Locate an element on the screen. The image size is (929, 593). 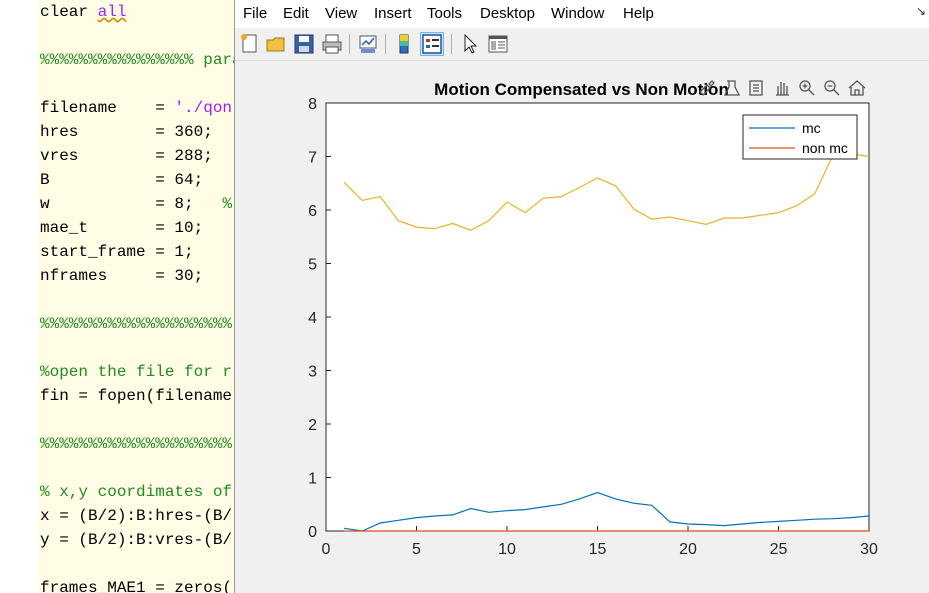
home-icon-glyph is located at coordinates (857, 88).